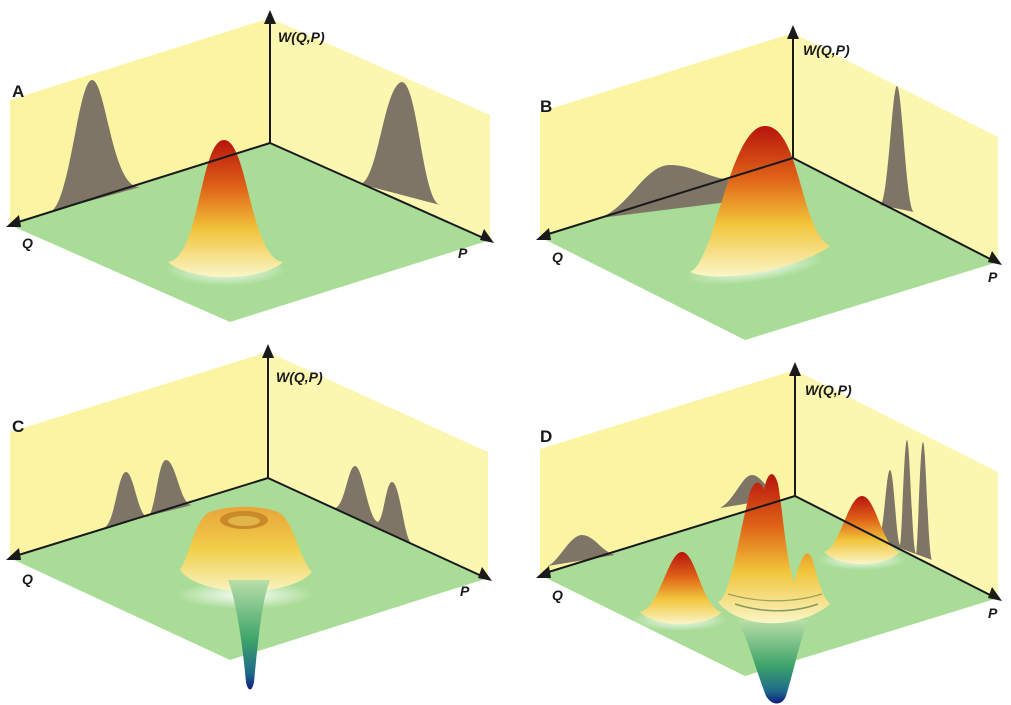 Image resolution: width=1011 pixels, height=705 pixels. Describe the element at coordinates (249, 635) in the screenshot. I see `negative-dip` at that location.